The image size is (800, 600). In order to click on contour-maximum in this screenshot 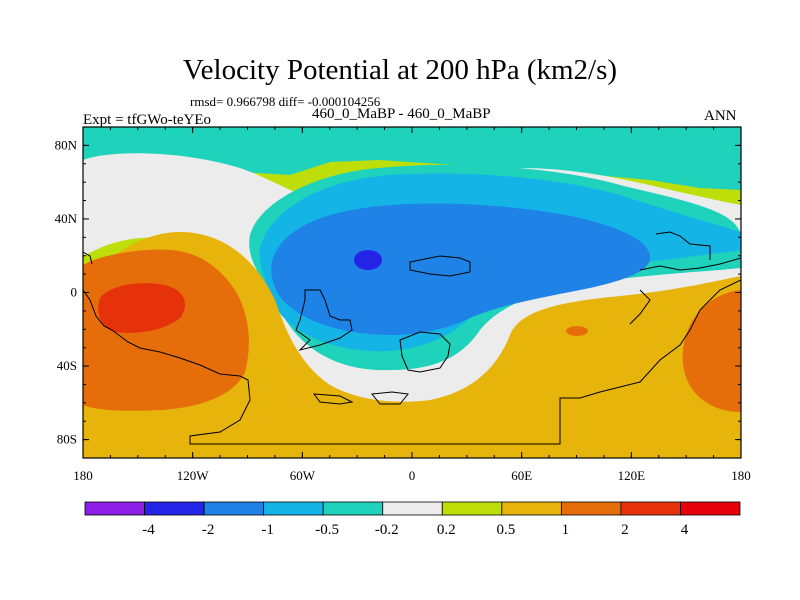, I will do `click(141, 308)`.